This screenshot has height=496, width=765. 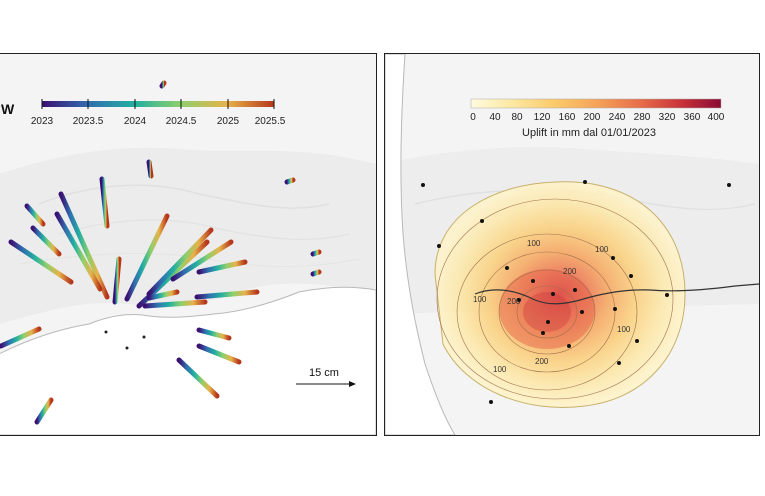 What do you see at coordinates (473, 117) in the screenshot?
I see `colorbar-tick: 0` at bounding box center [473, 117].